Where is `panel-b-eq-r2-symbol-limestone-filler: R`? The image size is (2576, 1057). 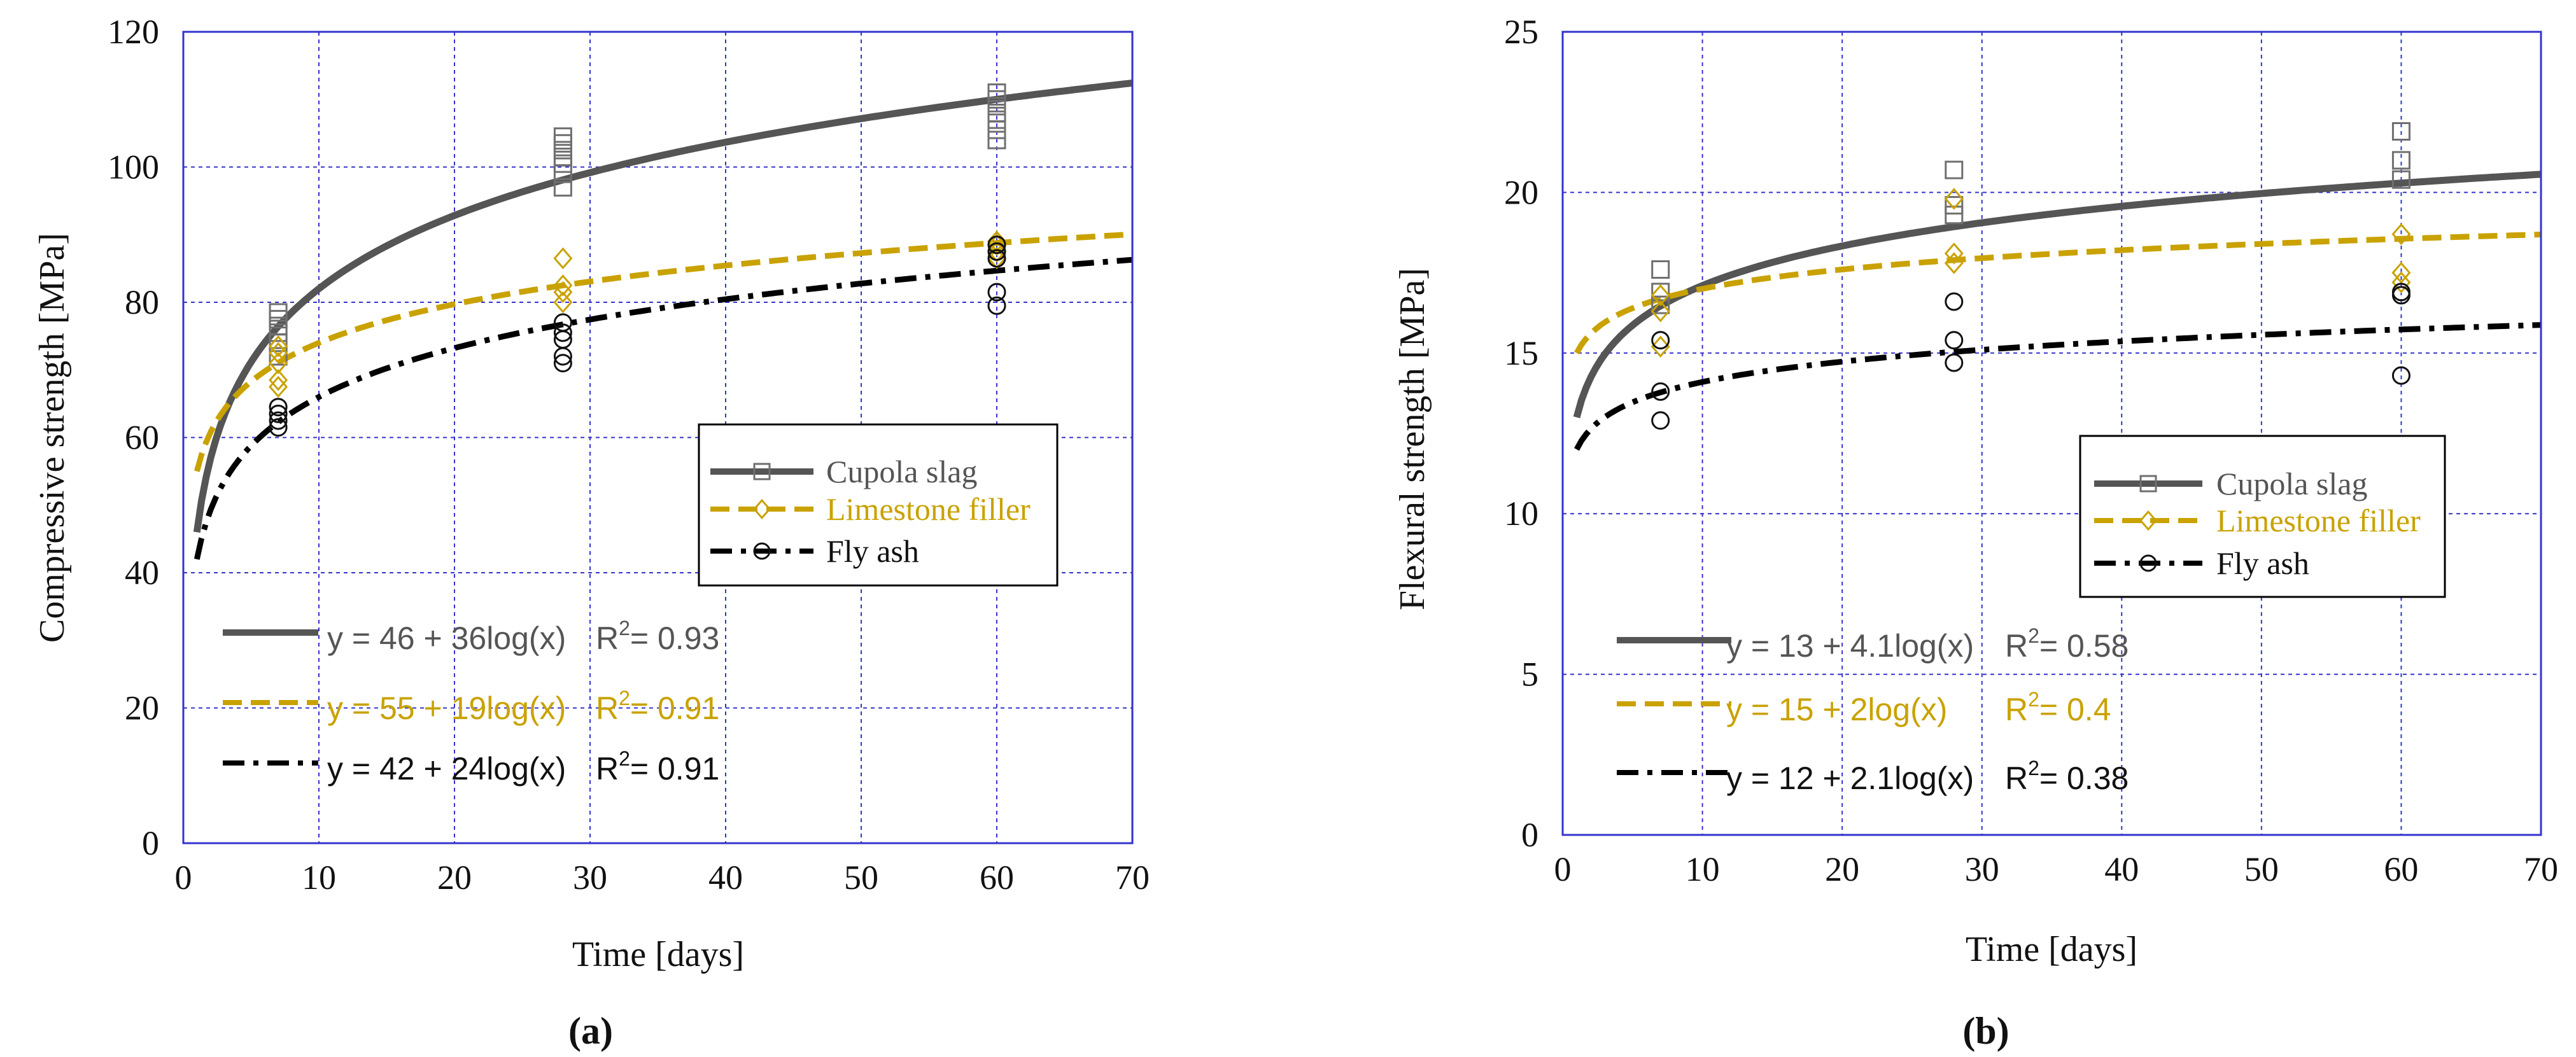 panel-b-eq-r2-symbol-limestone-filler: R is located at coordinates (2017, 709).